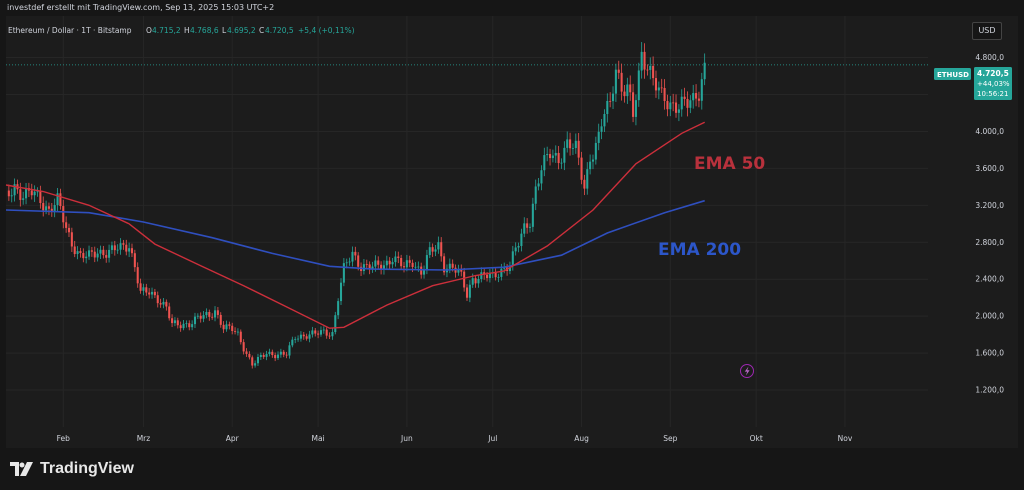  I want to click on legend-low: 4.695,2, so click(241, 30).